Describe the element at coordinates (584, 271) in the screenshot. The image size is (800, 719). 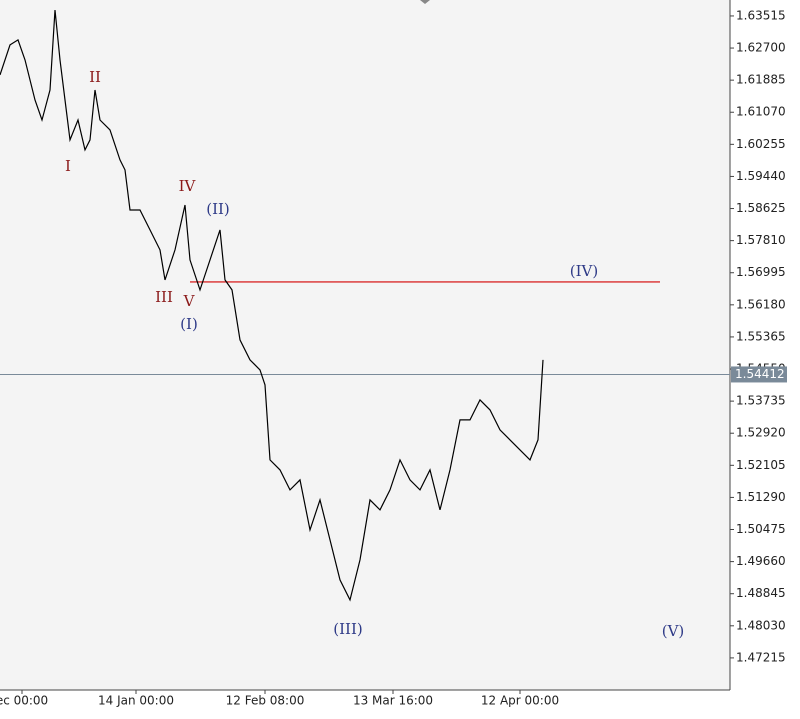
I see `wave-label: (IV)` at that location.